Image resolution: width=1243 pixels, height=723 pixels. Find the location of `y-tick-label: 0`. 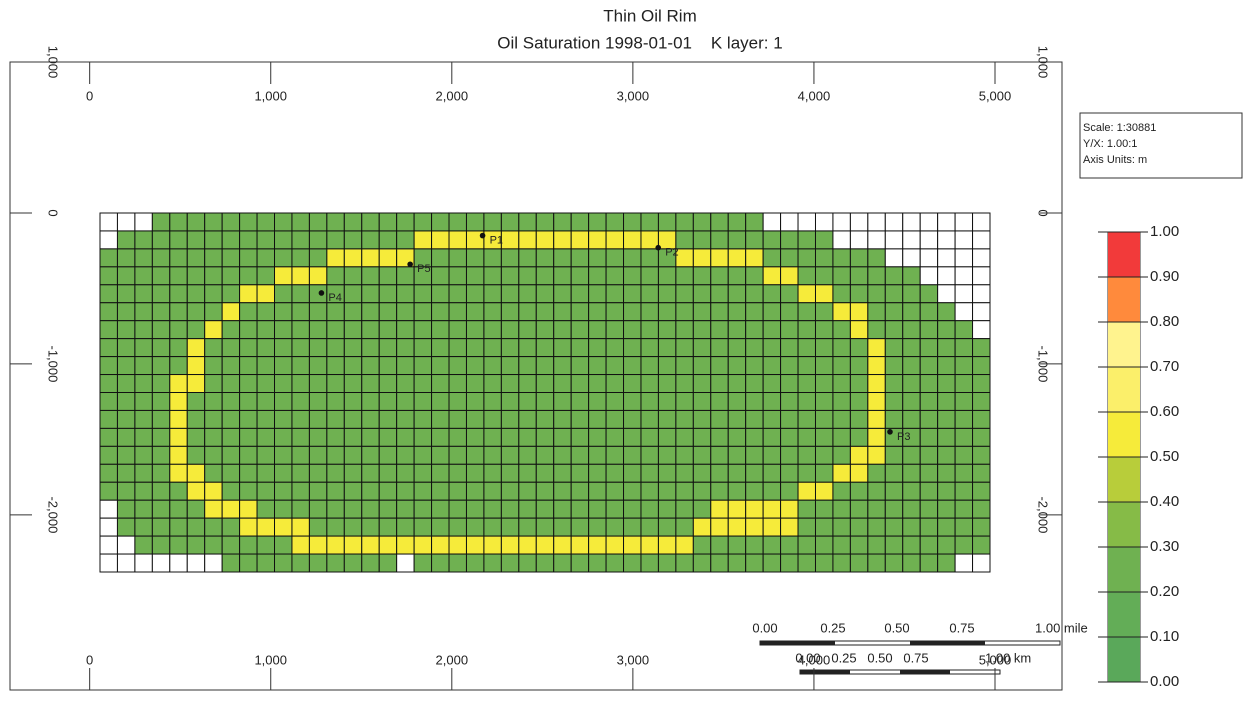

y-tick-label: 0 is located at coordinates (1043, 212).